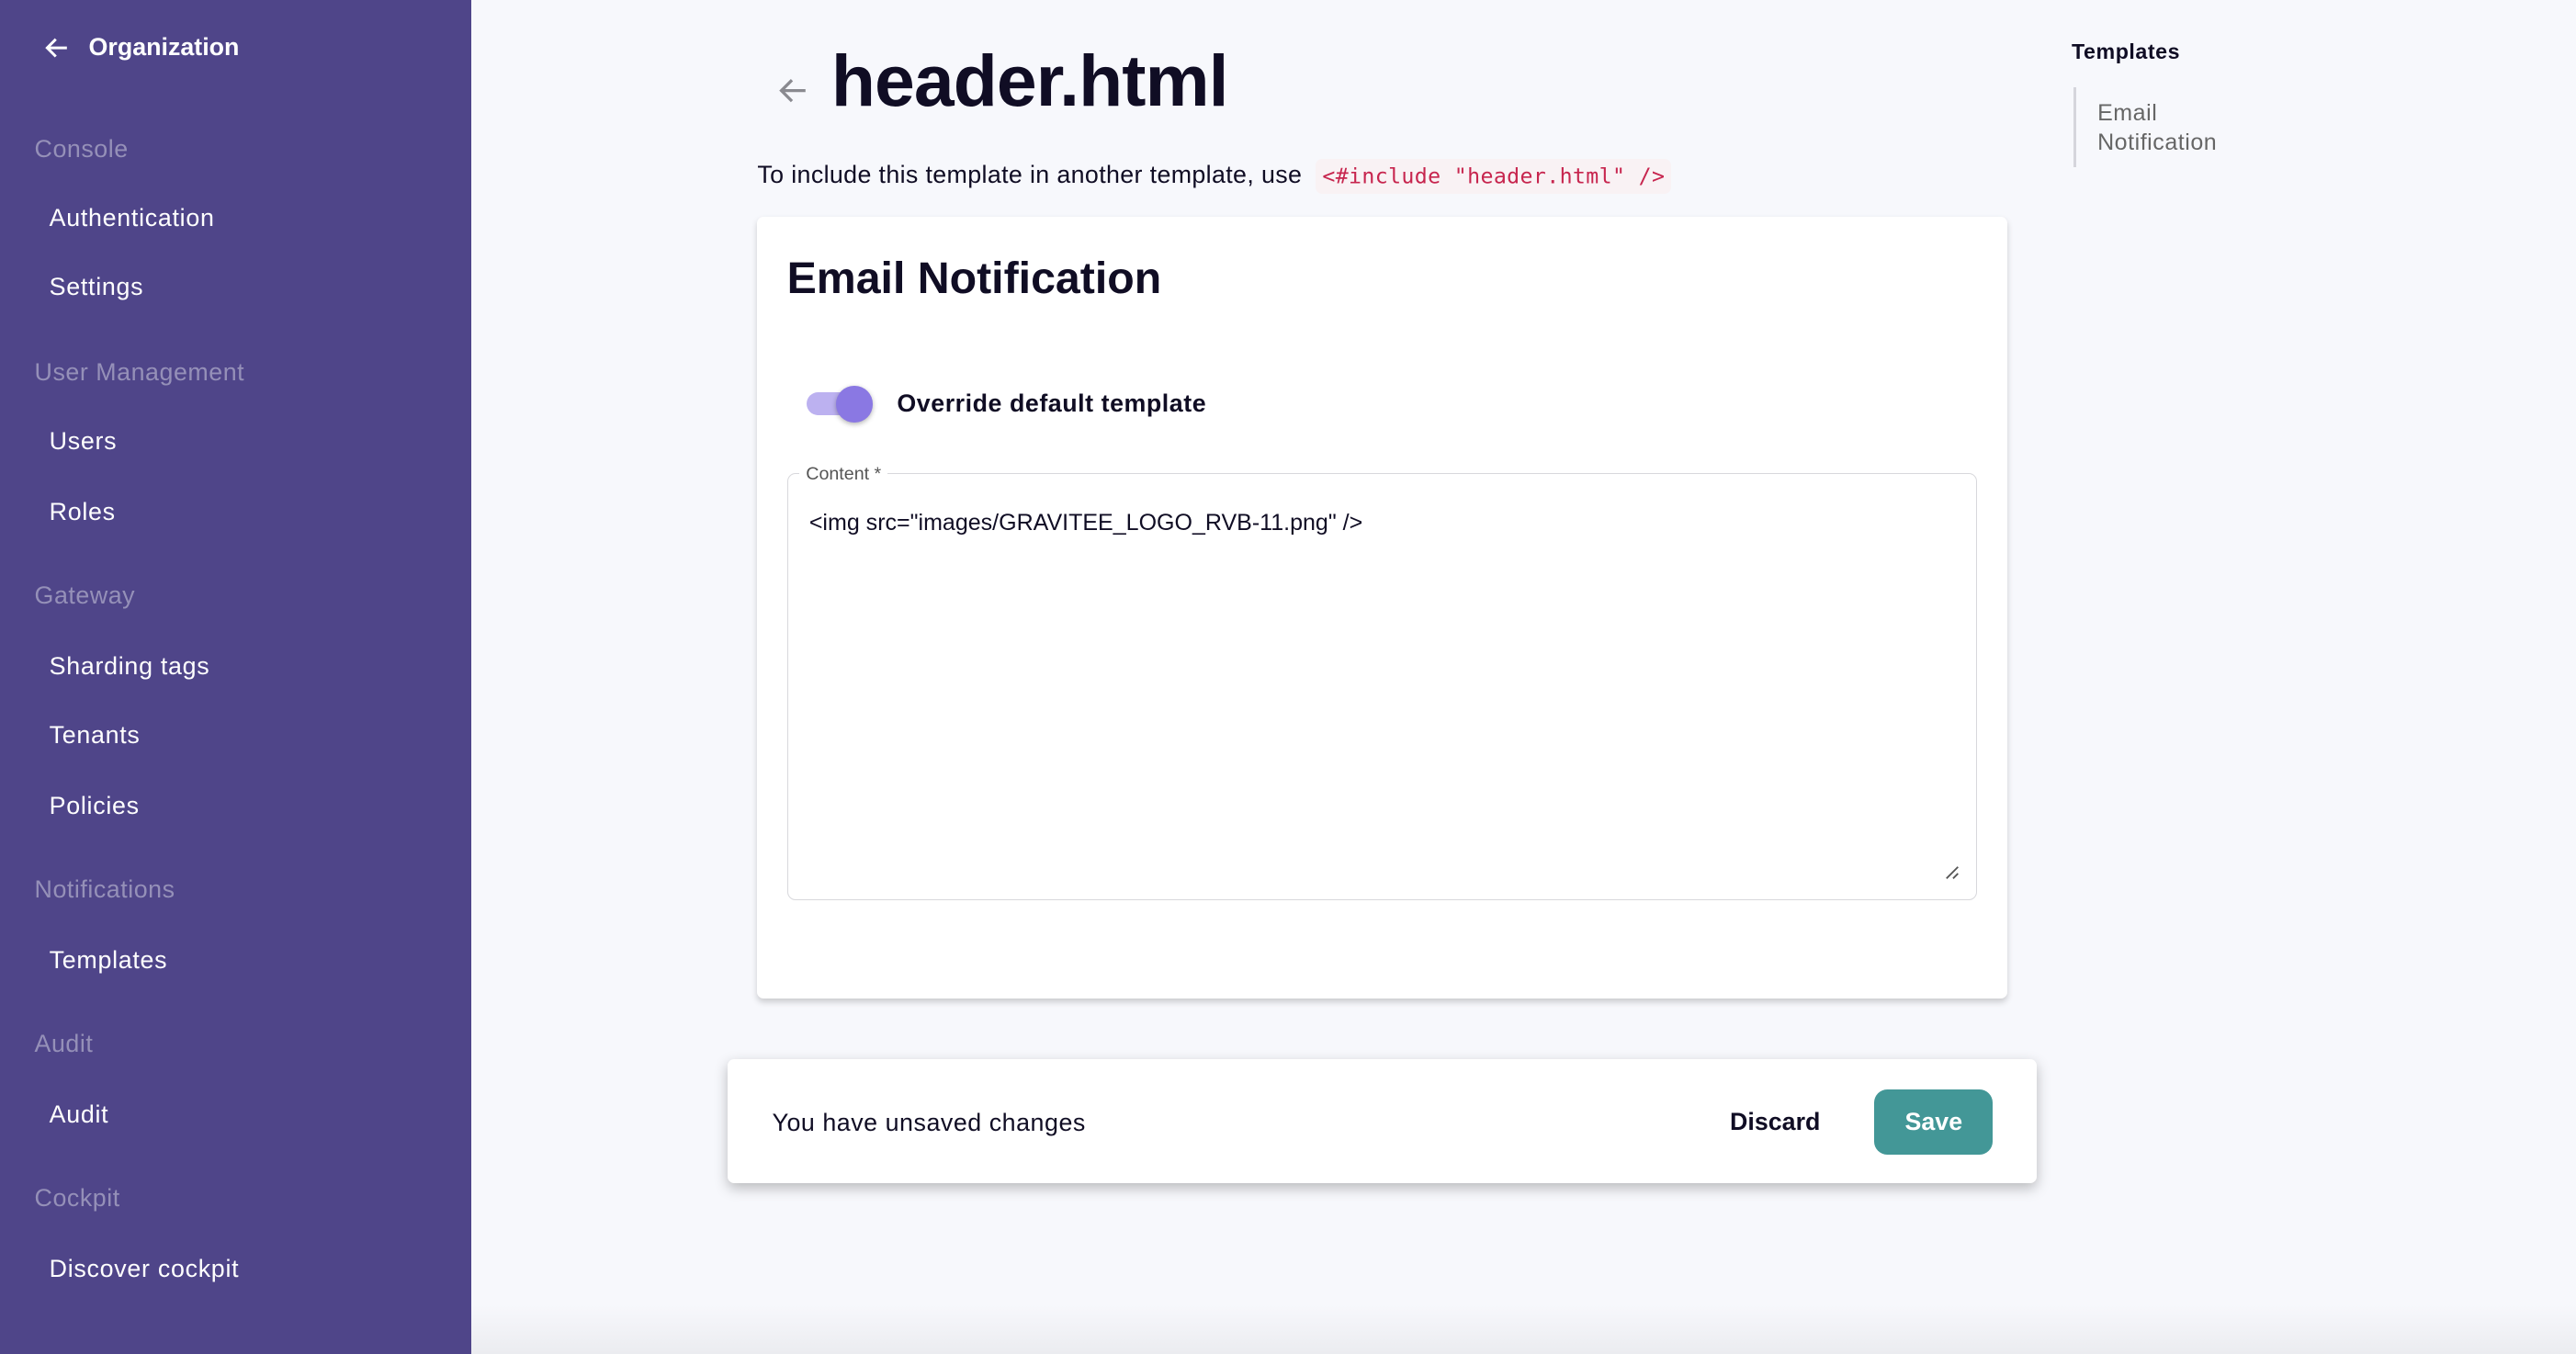 The image size is (2576, 1354). What do you see at coordinates (129, 665) in the screenshot?
I see `sidebar-item-sharding-tags: Sharding tags` at bounding box center [129, 665].